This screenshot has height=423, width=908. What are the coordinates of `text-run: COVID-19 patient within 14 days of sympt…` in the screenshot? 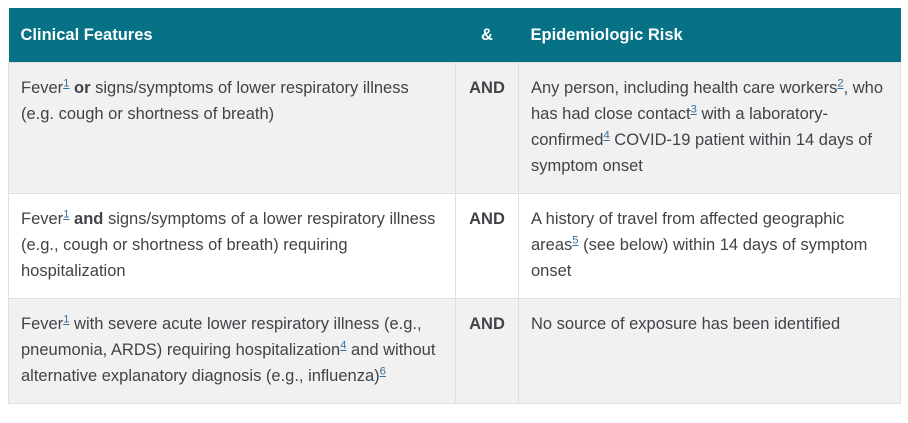 It's located at (702, 153).